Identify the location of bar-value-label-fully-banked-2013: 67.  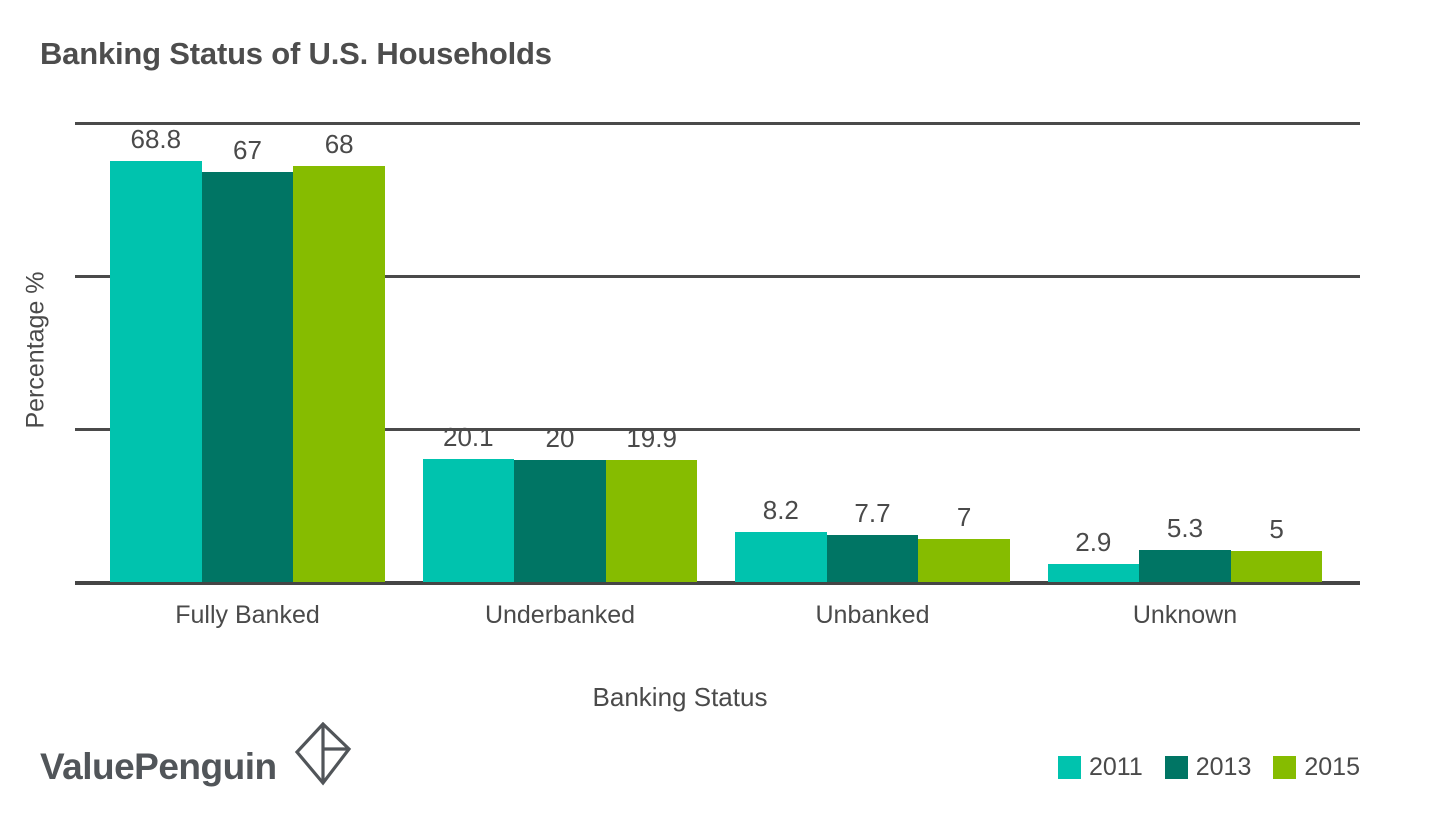
(247, 149).